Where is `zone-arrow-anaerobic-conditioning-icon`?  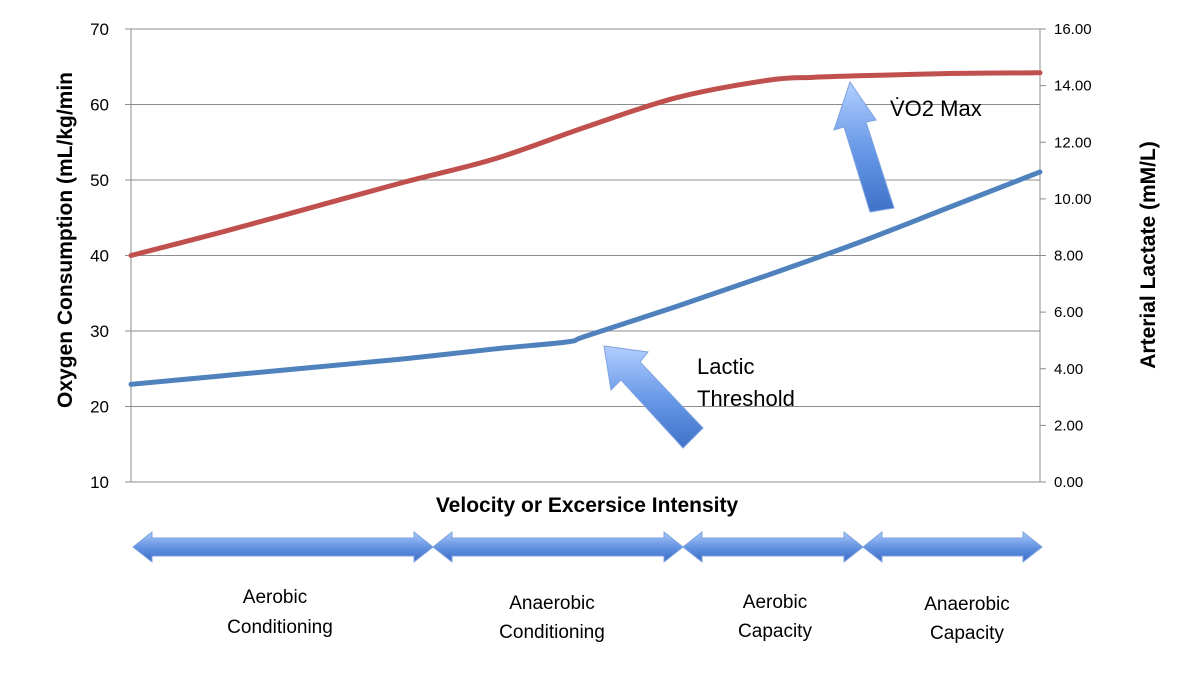
zone-arrow-anaerobic-conditioning-icon is located at coordinates (558, 547).